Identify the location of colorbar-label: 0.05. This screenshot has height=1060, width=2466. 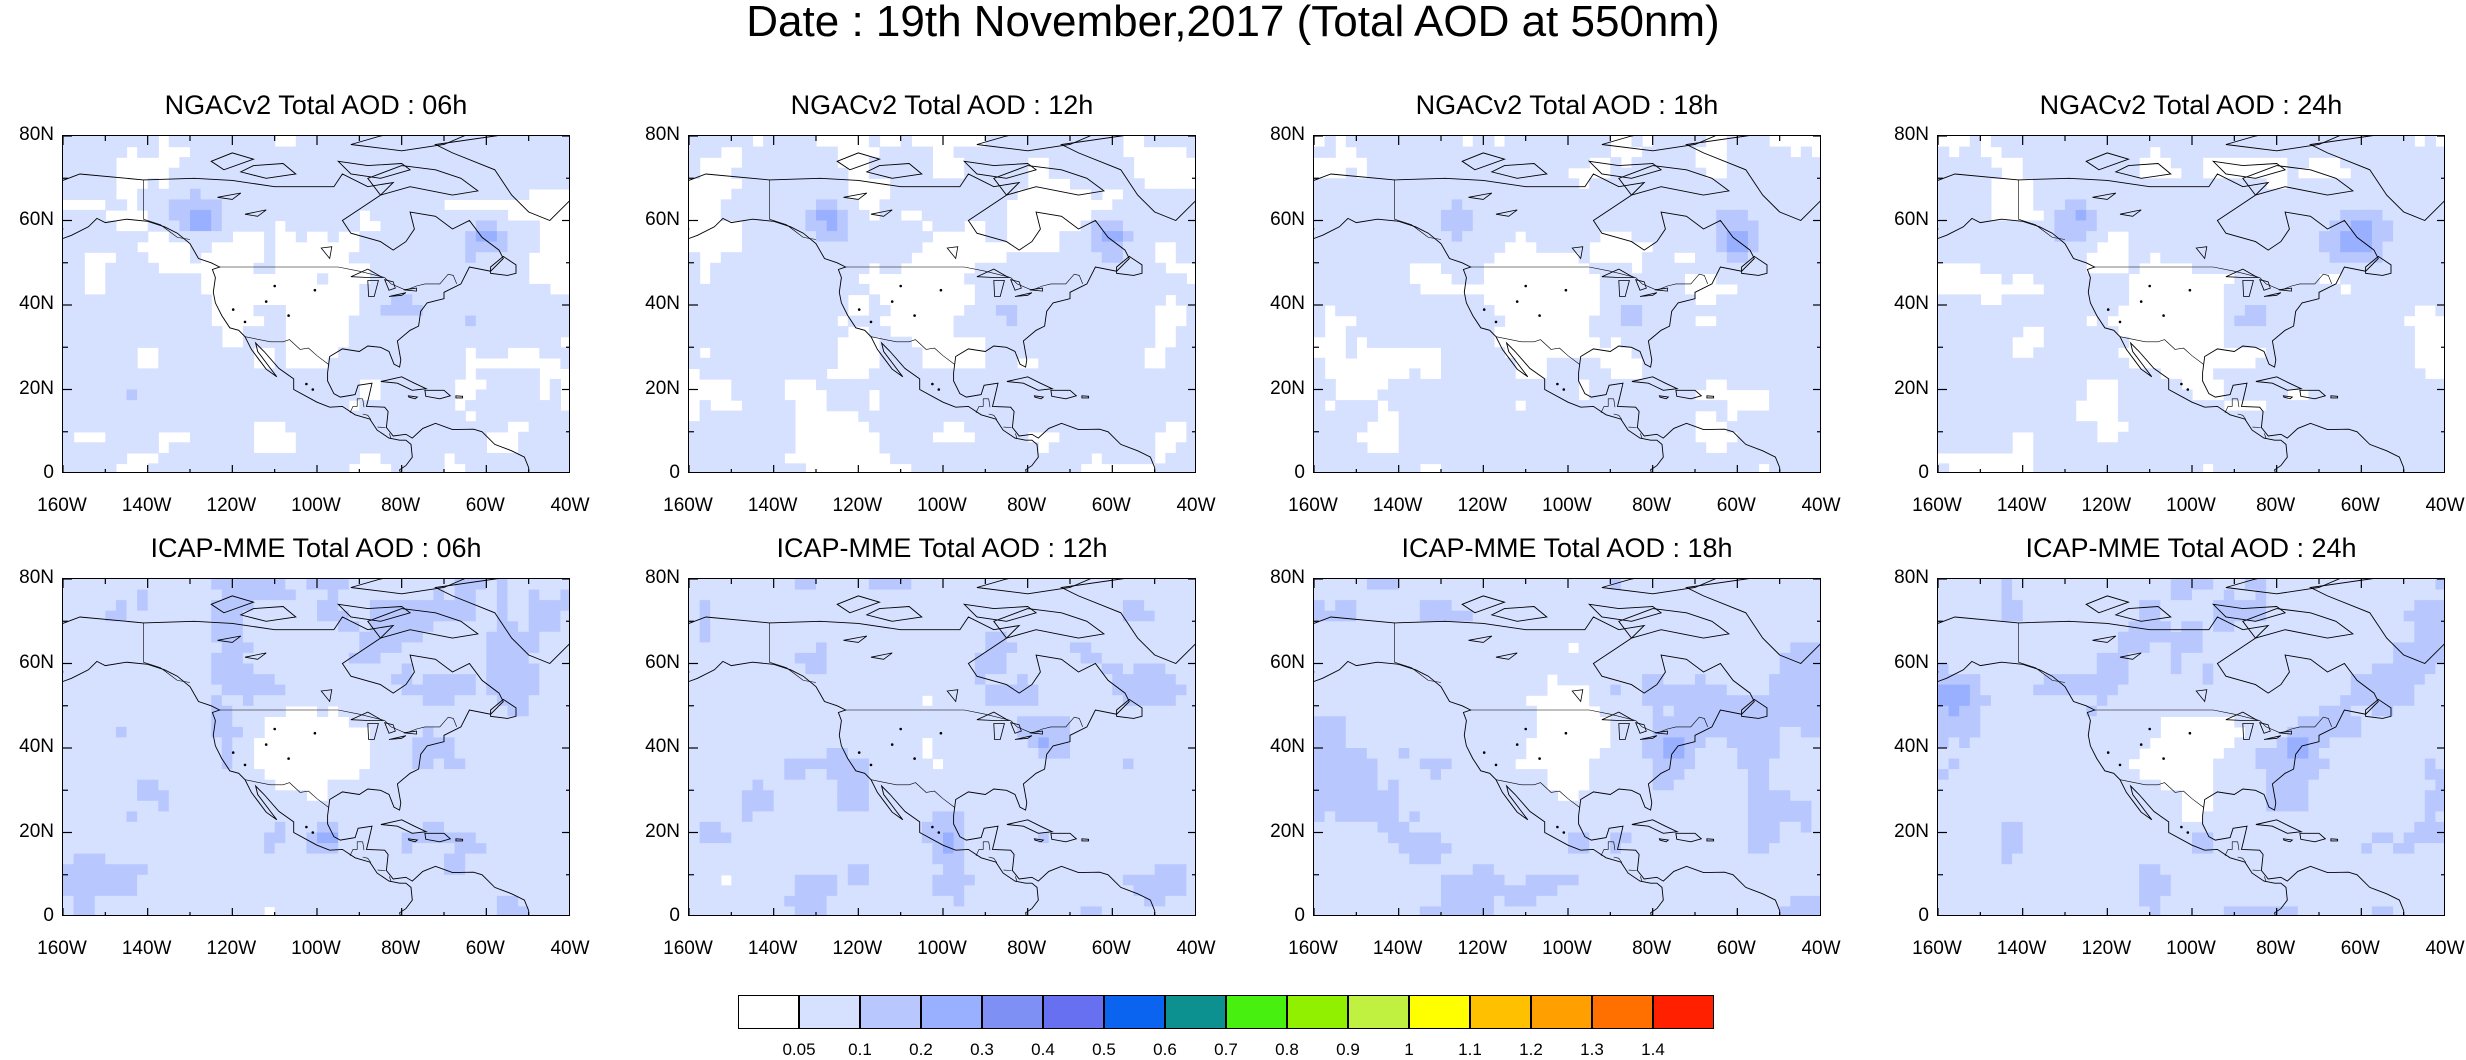
(798, 1050).